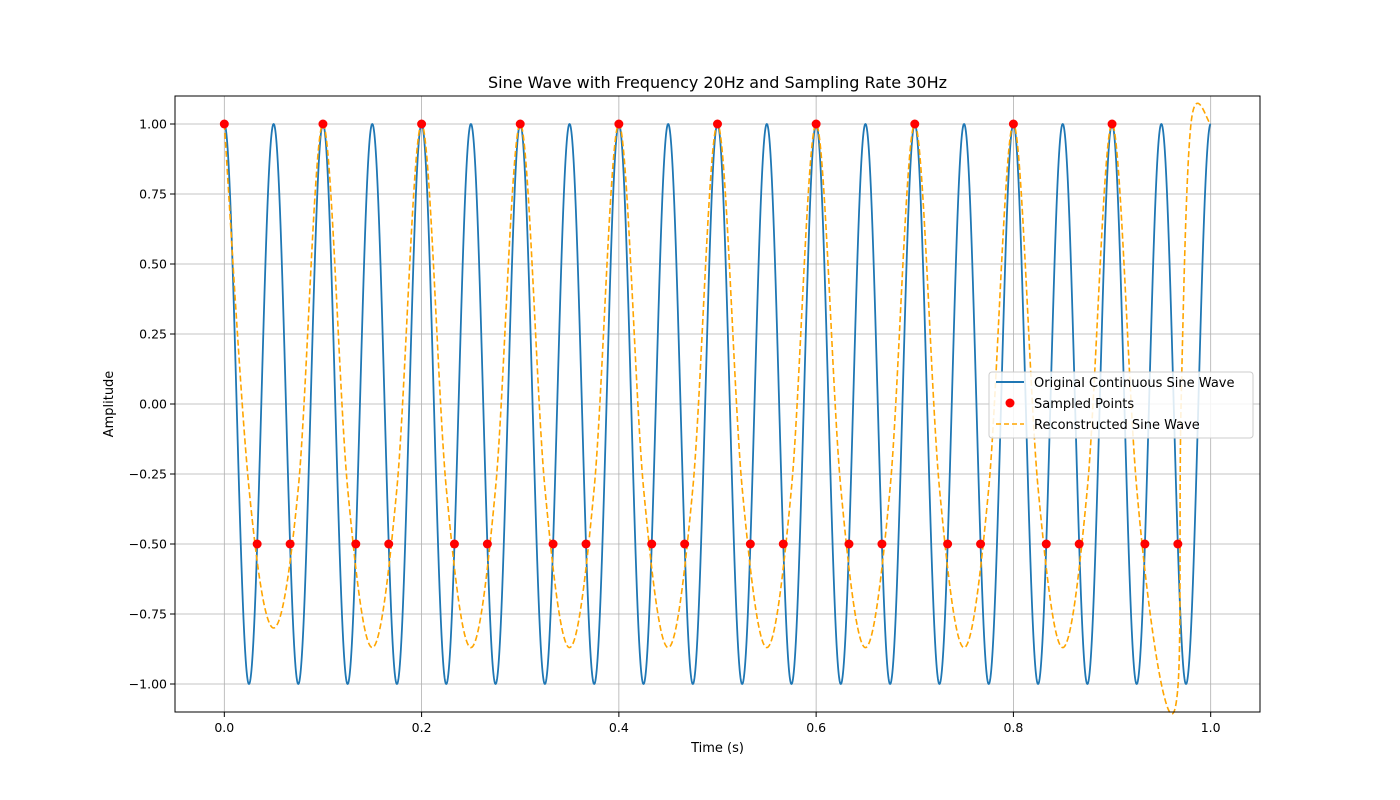 The height and width of the screenshot is (800, 1400). Describe the element at coordinates (109, 404) in the screenshot. I see `y-axis-label: Amplitude` at that location.